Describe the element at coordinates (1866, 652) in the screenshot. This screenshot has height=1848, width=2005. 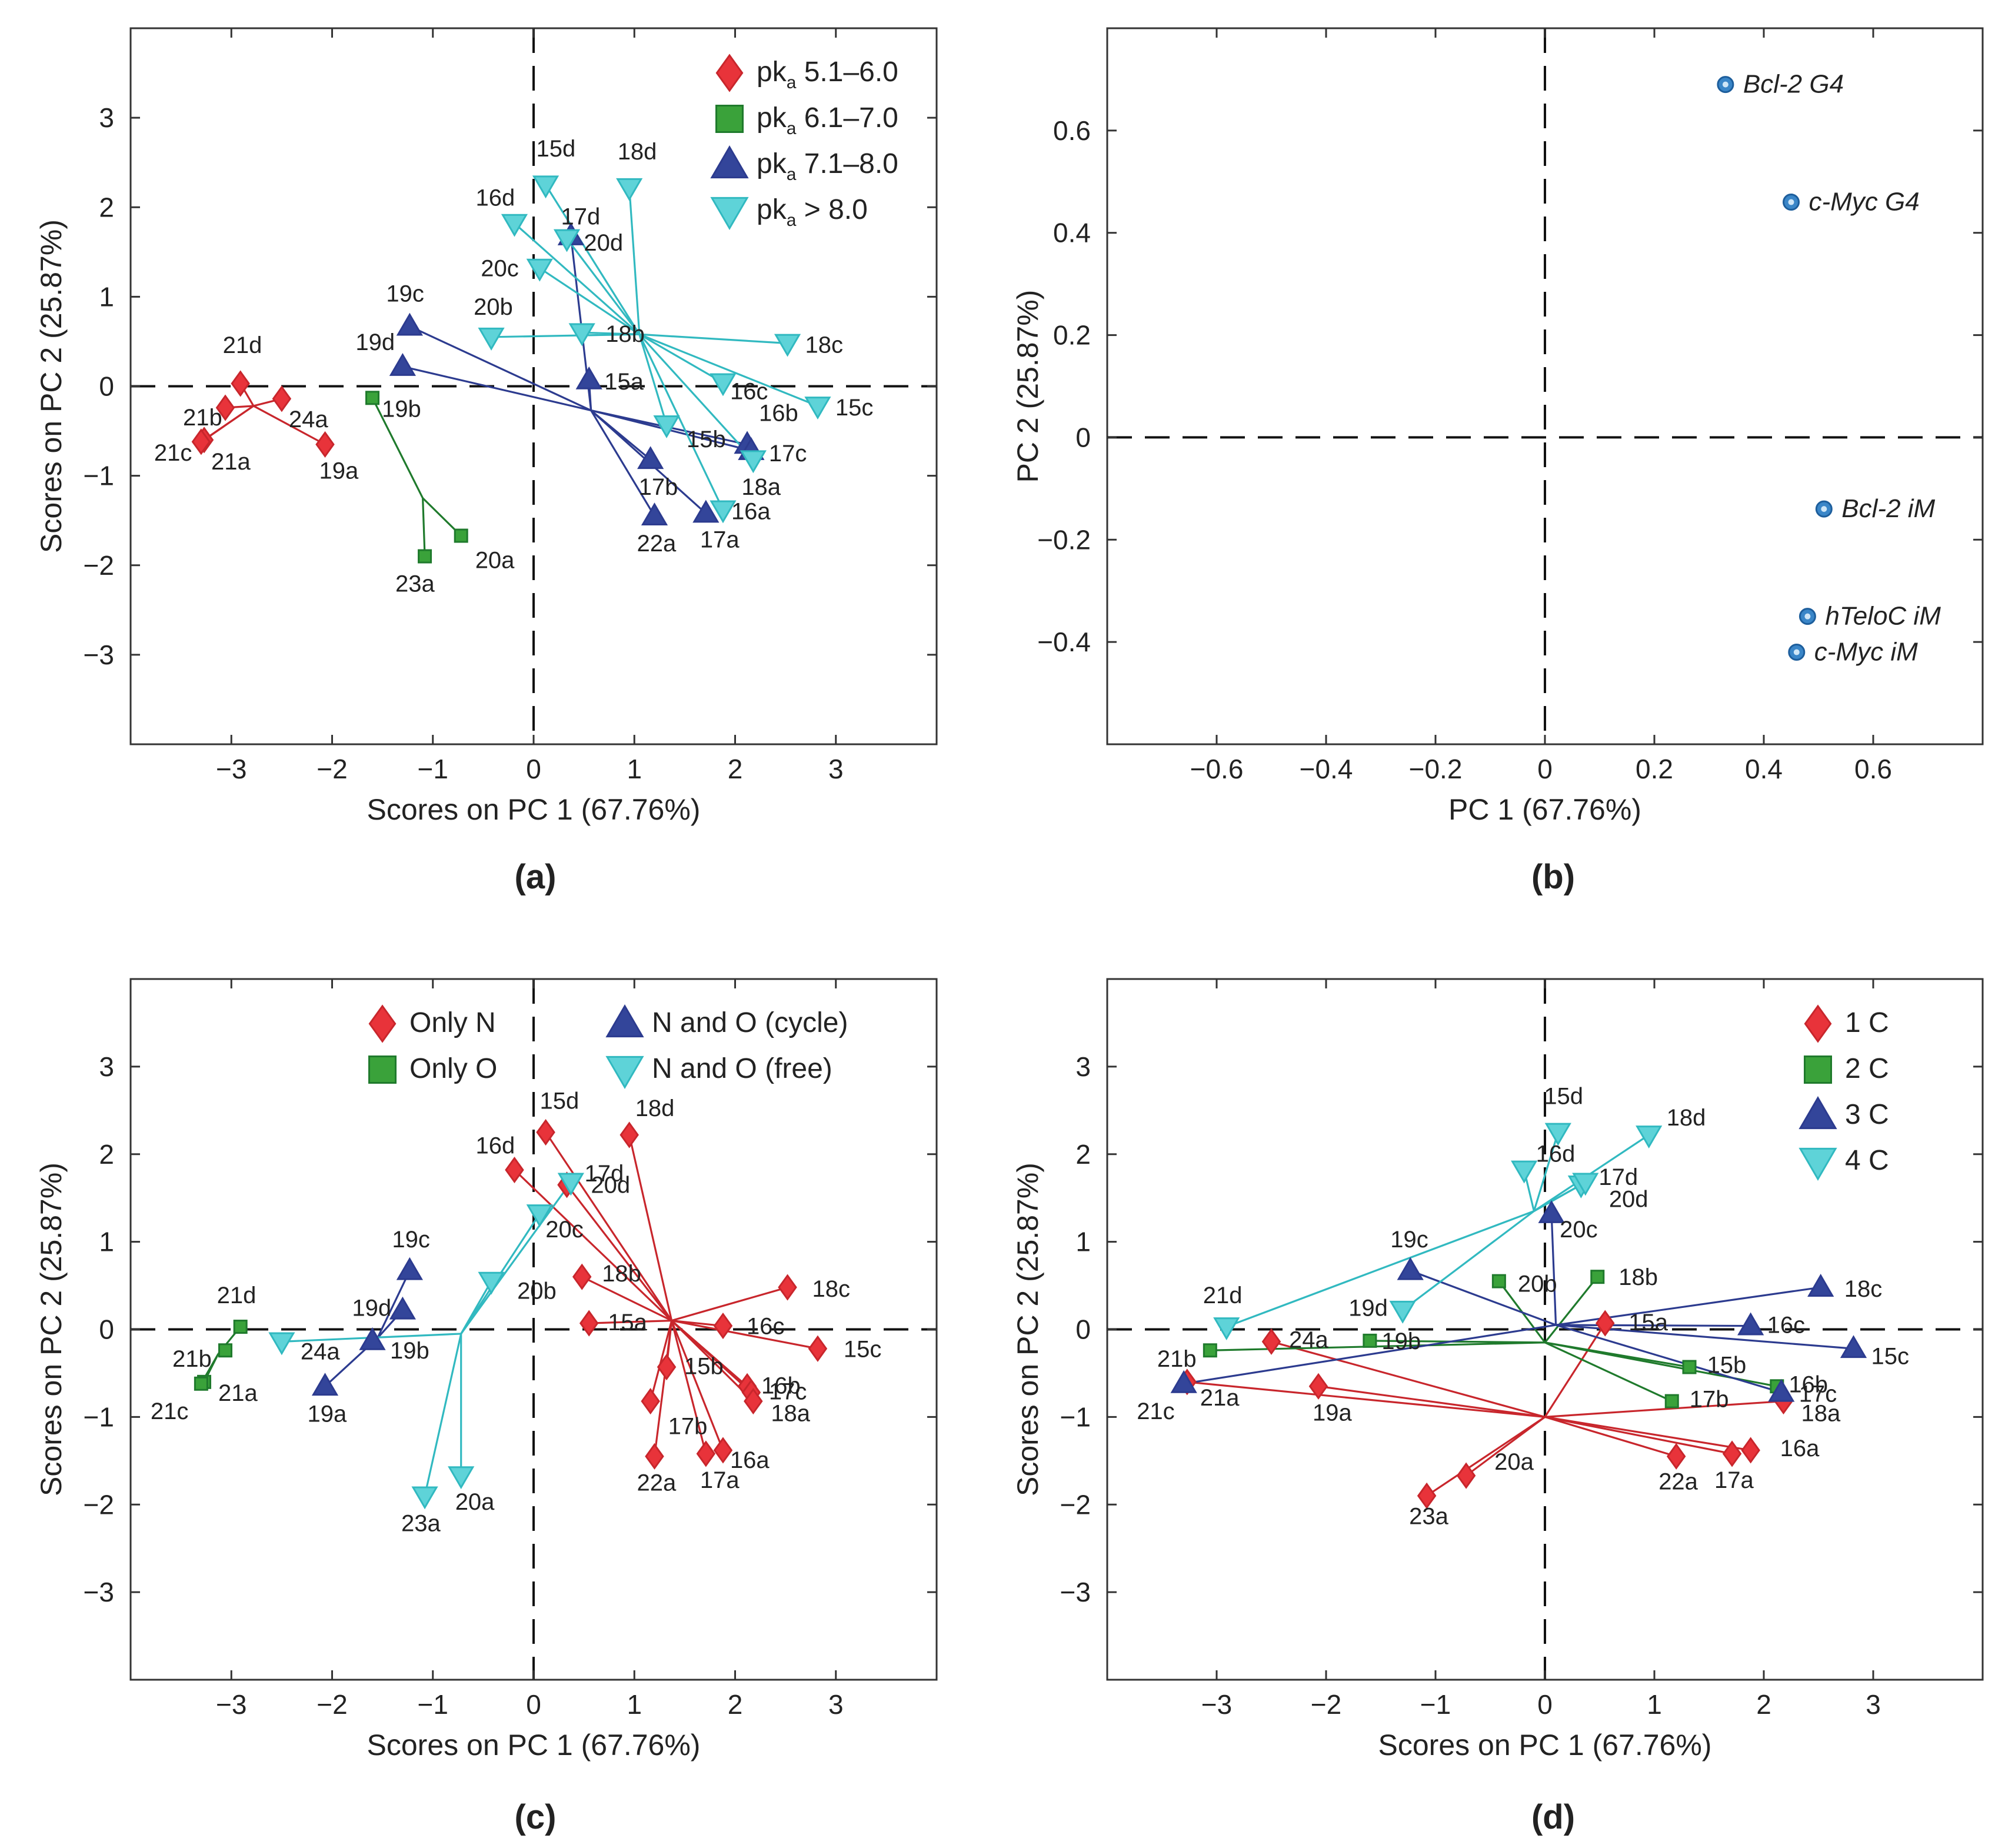
I see `point-label: c-Myc iM` at that location.